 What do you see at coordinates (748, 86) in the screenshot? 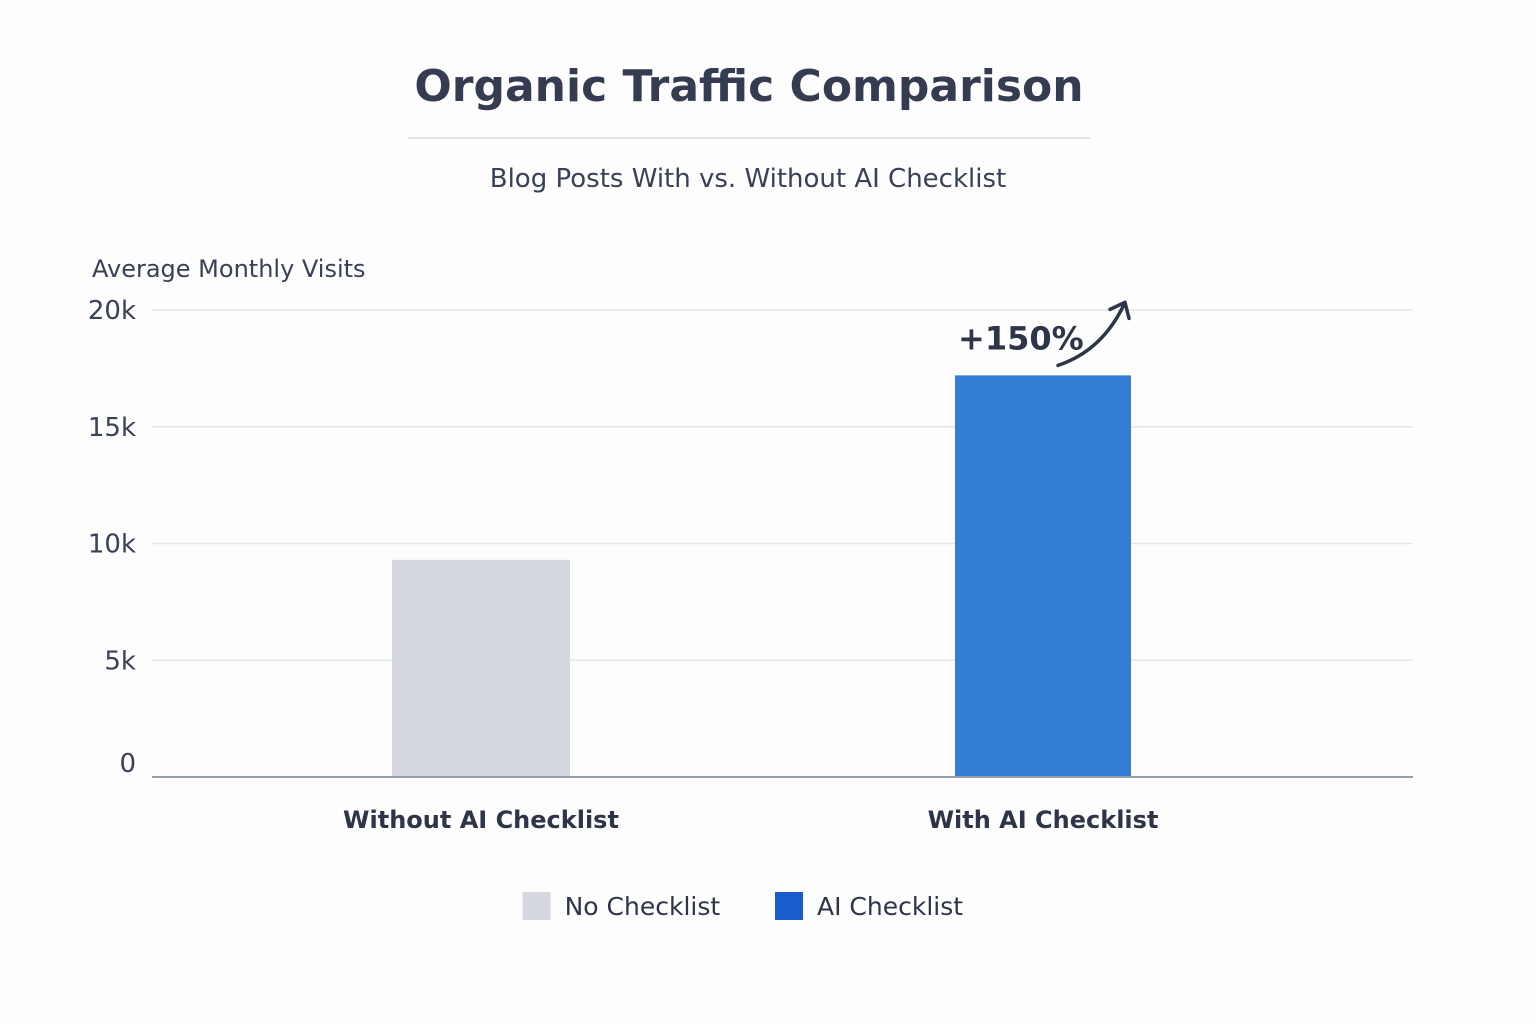
I see `chart-title: Organic Traffic Comparison` at bounding box center [748, 86].